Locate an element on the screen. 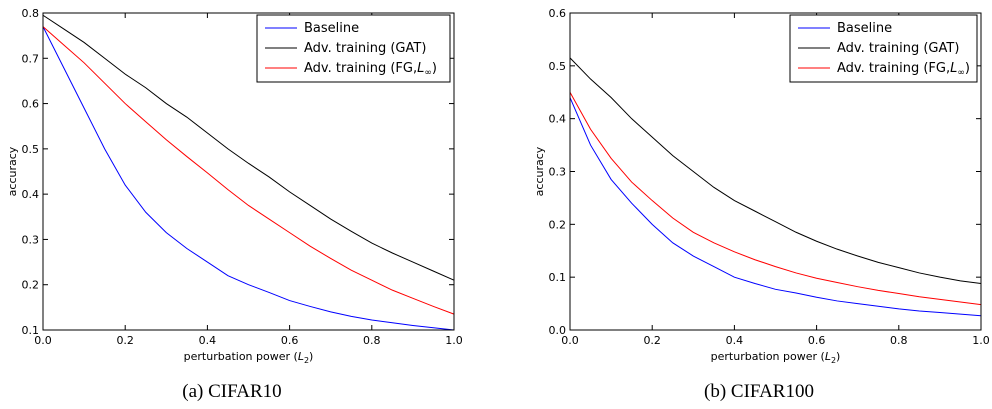 This screenshot has width=992, height=409. y-tick-label: 0.8 is located at coordinates (31, 13).